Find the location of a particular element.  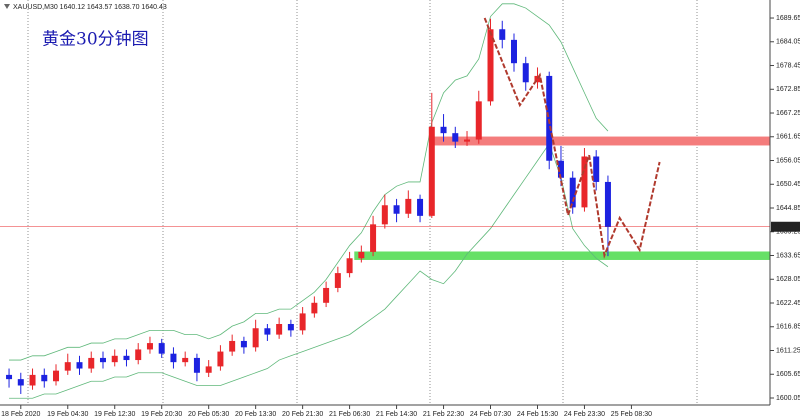

x-tick-label: 21 Feb 22:30 is located at coordinates (443, 414).